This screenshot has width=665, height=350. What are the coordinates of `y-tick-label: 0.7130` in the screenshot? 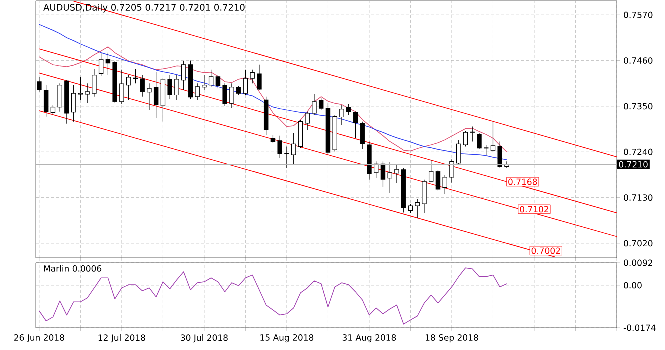 It's located at (638, 198).